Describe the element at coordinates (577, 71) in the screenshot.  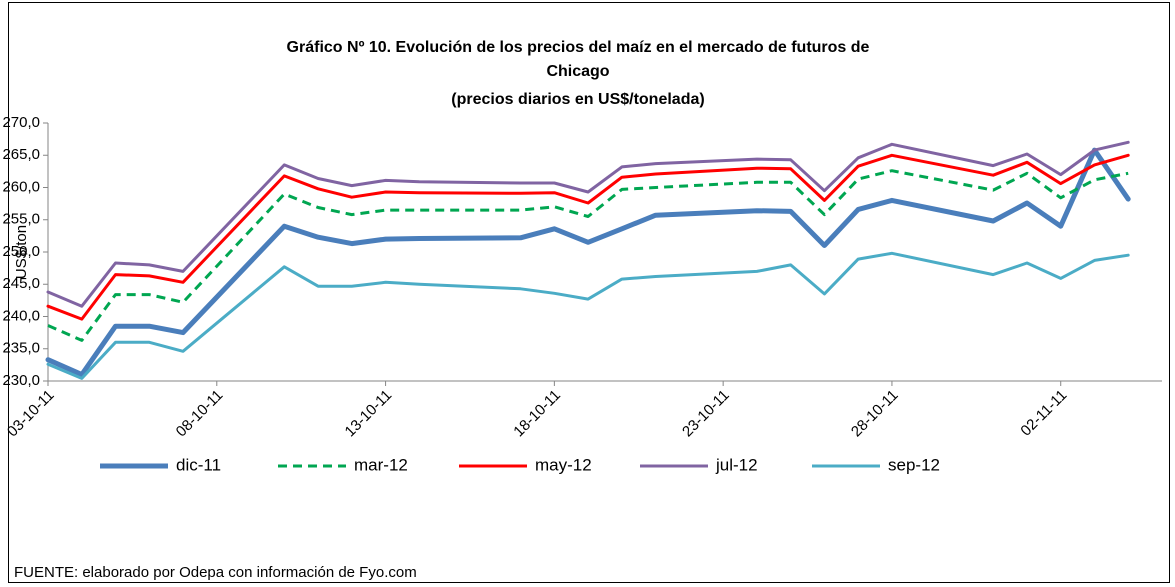
I see `chart-title: Chicago` at that location.